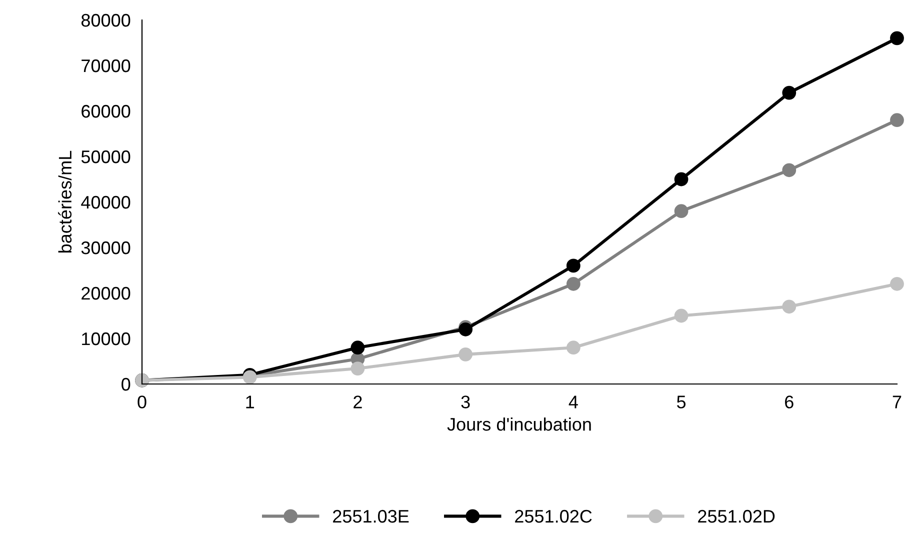  What do you see at coordinates (106, 65) in the screenshot?
I see `y-tick-label: 70000` at bounding box center [106, 65].